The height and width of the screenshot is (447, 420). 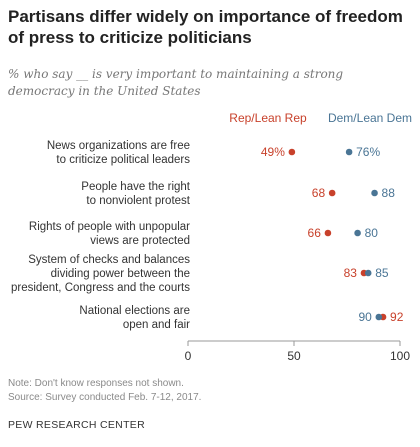 I want to click on category-label: open and fair, so click(x=156, y=325).